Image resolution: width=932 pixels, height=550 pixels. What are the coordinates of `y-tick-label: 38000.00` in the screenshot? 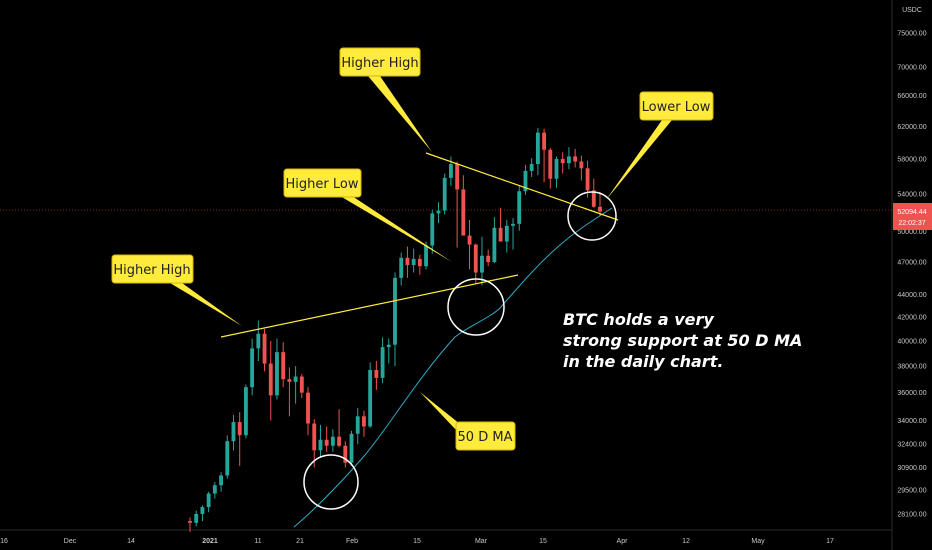 It's located at (911, 367).